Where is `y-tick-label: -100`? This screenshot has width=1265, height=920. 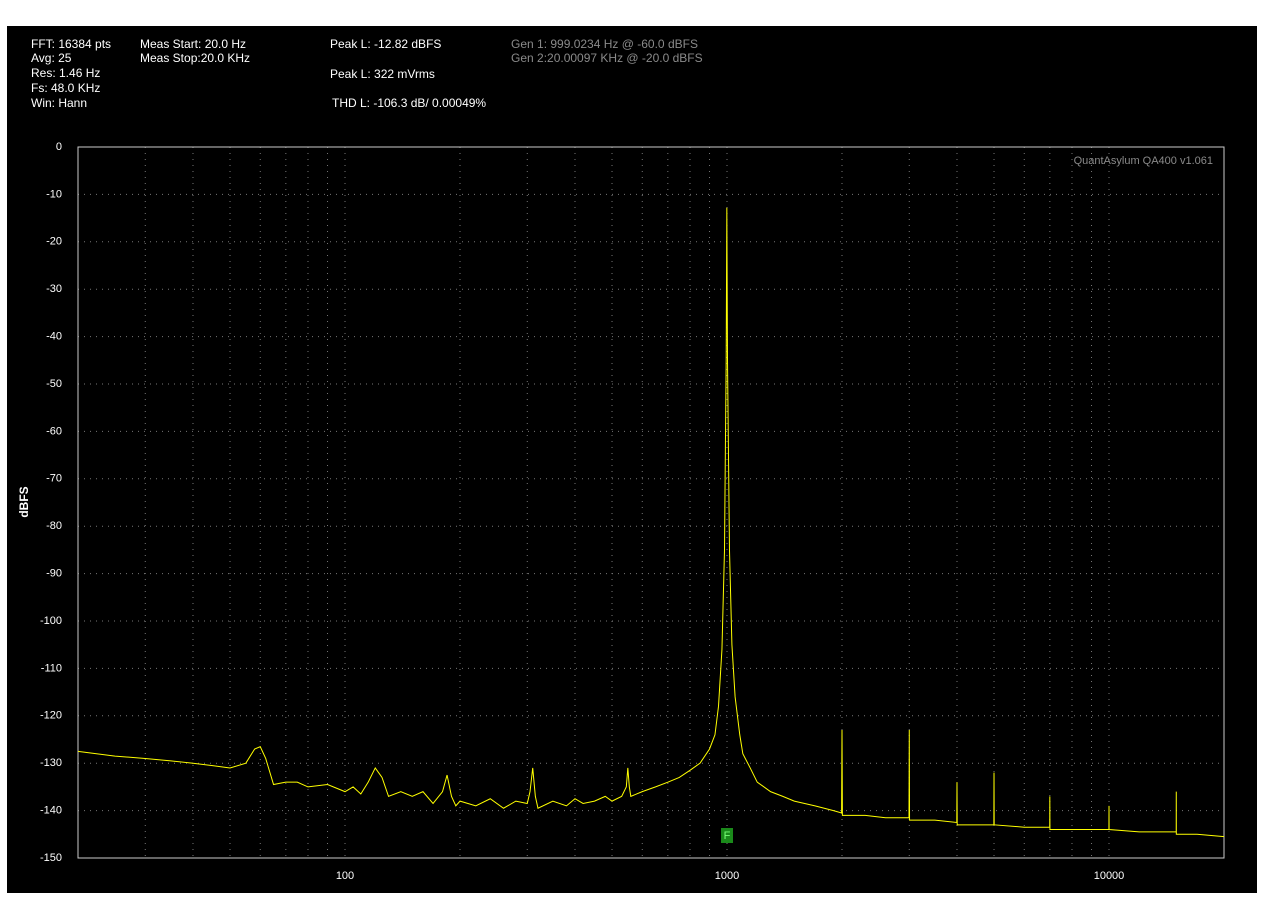
y-tick-label: -100 is located at coordinates (51, 621).